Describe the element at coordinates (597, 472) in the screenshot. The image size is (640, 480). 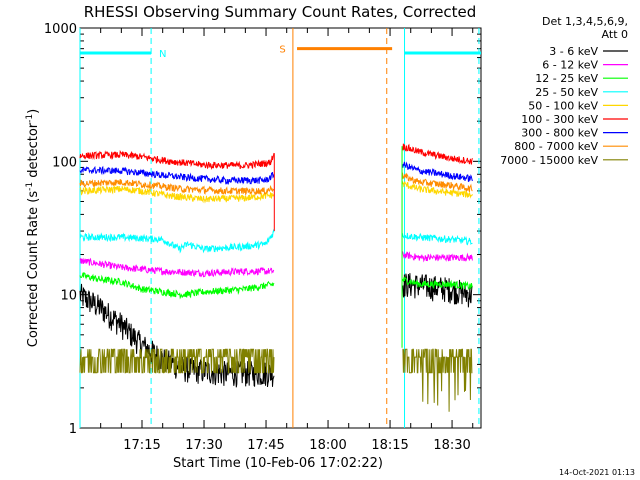
I see `footer-date: 14-Oct-2021 01:13` at that location.